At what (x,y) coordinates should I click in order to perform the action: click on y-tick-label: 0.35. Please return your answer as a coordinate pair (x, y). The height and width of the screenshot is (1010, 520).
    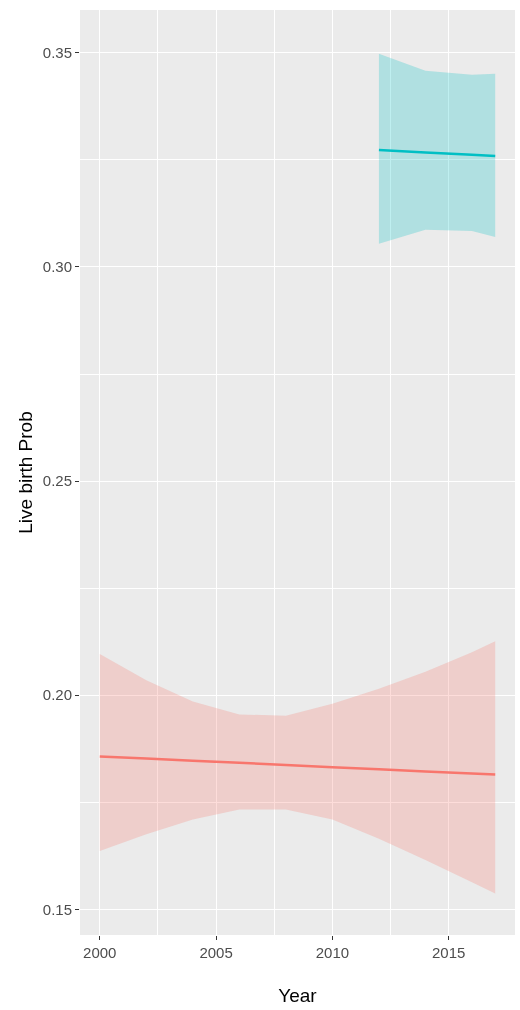
    Looking at the image, I should click on (57, 53).